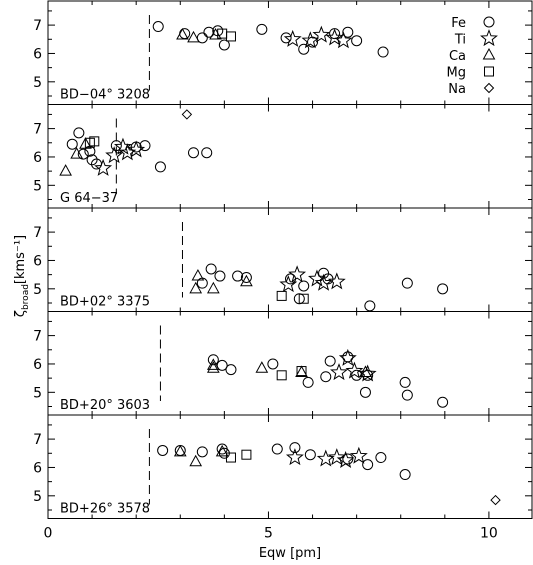  What do you see at coordinates (489, 534) in the screenshot?
I see `x-tick-label: 10` at bounding box center [489, 534].